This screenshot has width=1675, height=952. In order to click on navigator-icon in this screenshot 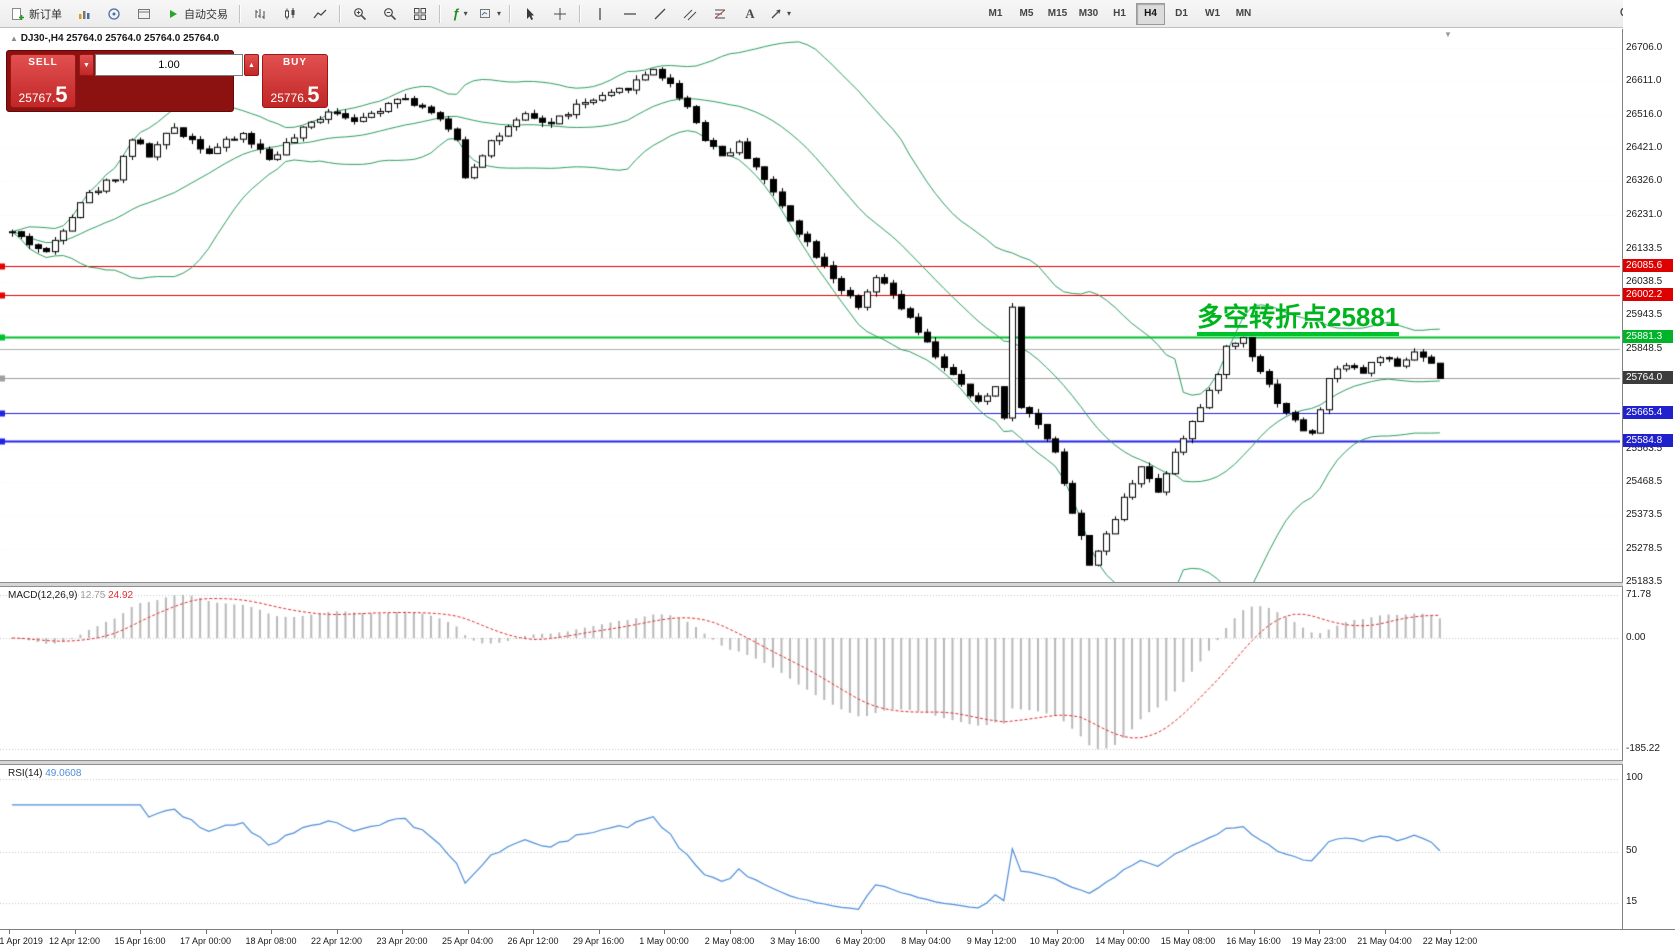, I will do `click(114, 14)`.